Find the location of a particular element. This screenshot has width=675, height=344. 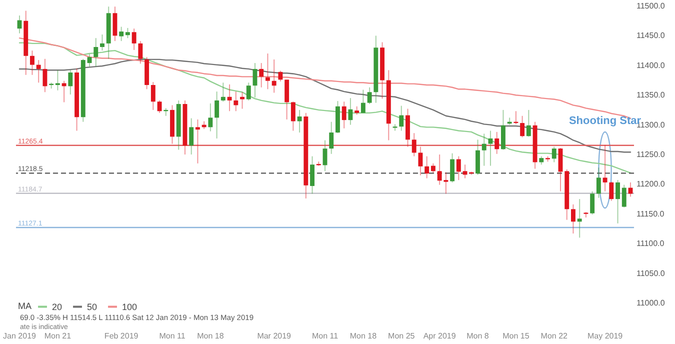

y-tick-label: 11350.0 is located at coordinates (651, 95).